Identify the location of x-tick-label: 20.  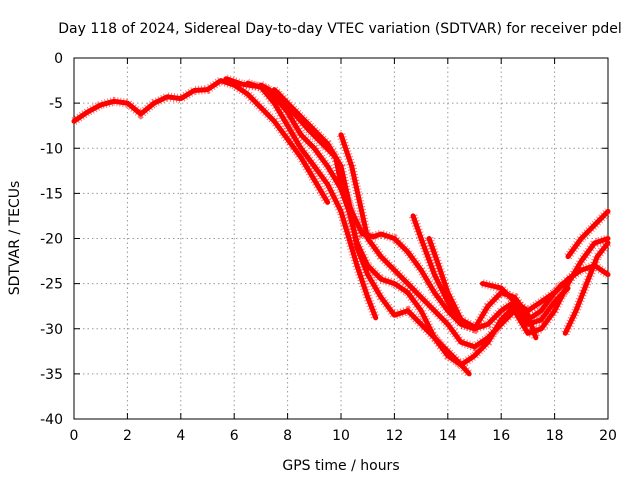
(608, 436).